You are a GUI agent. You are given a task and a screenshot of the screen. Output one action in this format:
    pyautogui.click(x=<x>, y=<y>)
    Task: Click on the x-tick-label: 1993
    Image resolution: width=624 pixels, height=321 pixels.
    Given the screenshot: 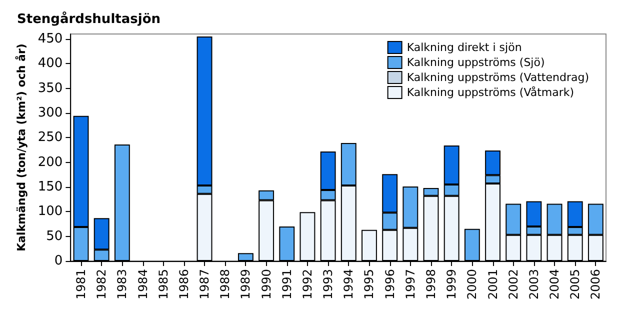 What is the action you would take?
    pyautogui.click(x=328, y=284)
    